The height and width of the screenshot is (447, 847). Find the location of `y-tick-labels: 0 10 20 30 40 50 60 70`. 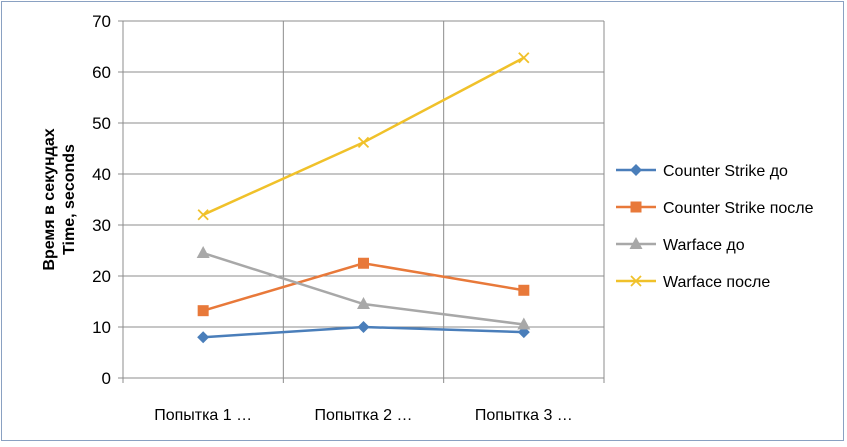

y-tick-labels: 0 10 20 30 40 50 60 70 is located at coordinates (101, 200).